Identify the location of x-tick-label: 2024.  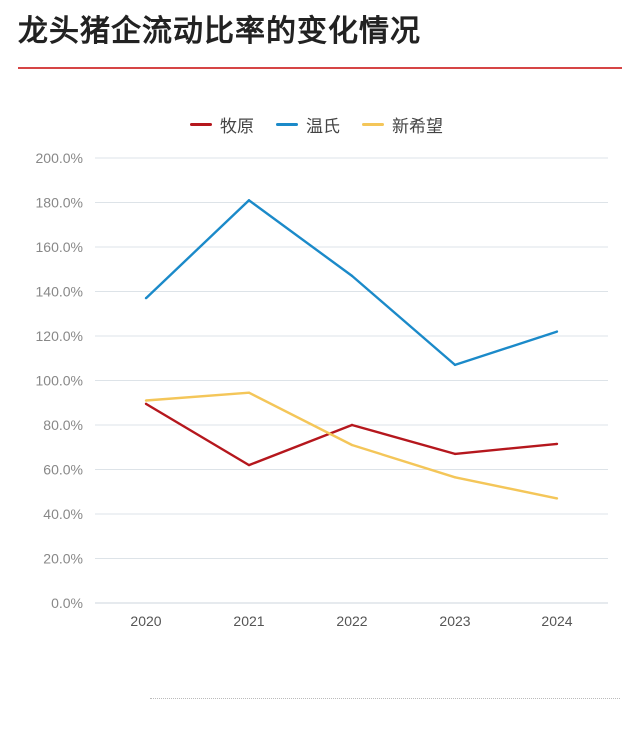
(556, 621).